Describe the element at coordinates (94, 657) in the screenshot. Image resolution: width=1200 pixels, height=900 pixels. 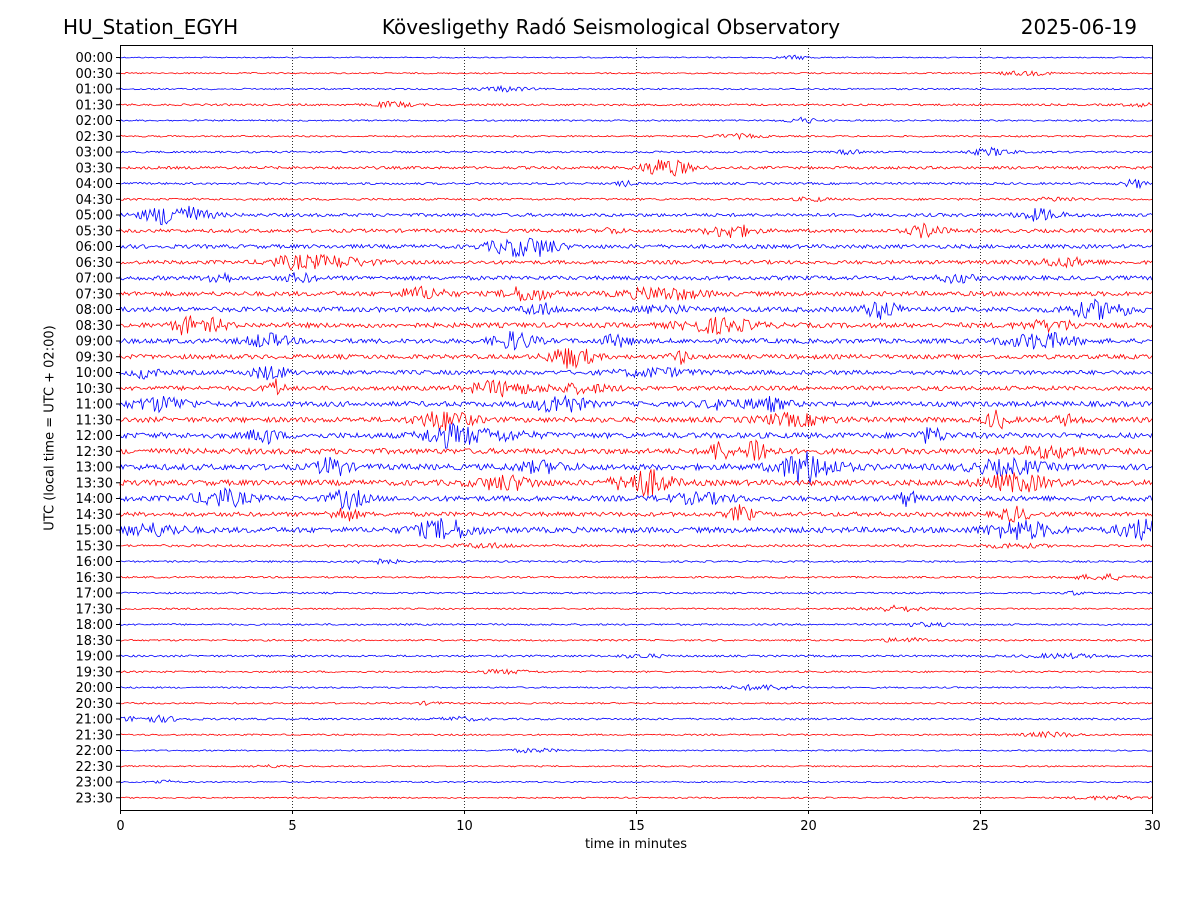
I see `y-tick-label: 19:00` at that location.